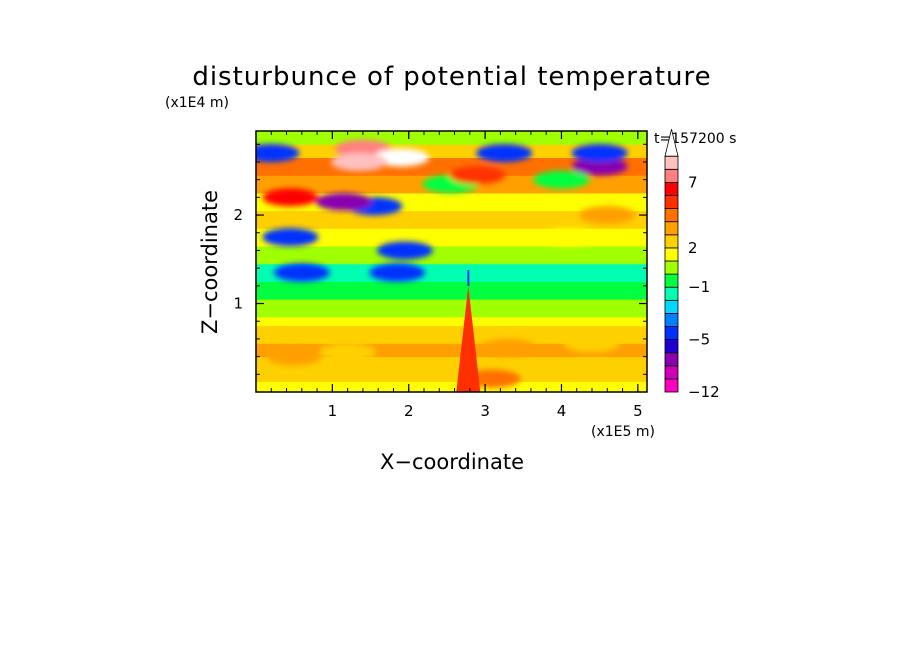 The height and width of the screenshot is (654, 904). What do you see at coordinates (692, 265) in the screenshot?
I see `colorbar: −12−5−127` at bounding box center [692, 265].